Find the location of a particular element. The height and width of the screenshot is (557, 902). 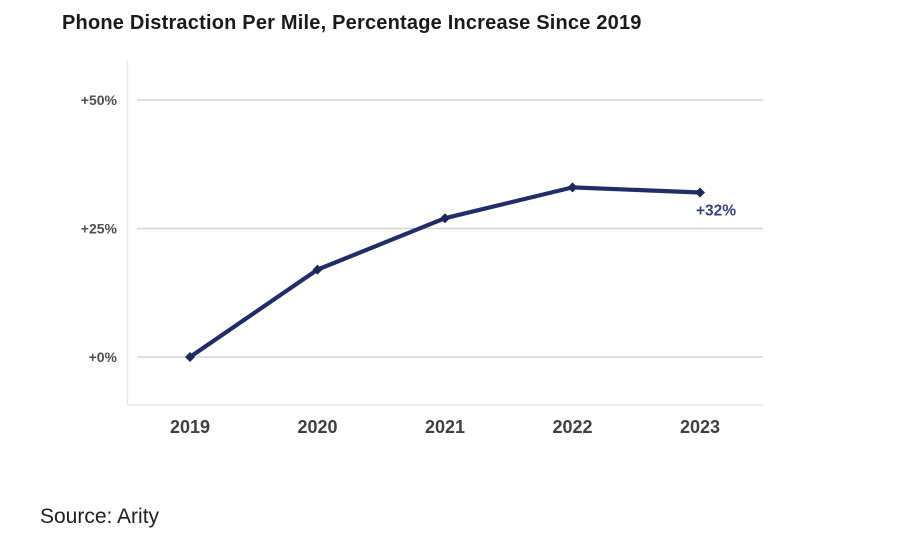

y-tick-label: +25% is located at coordinates (99, 229).